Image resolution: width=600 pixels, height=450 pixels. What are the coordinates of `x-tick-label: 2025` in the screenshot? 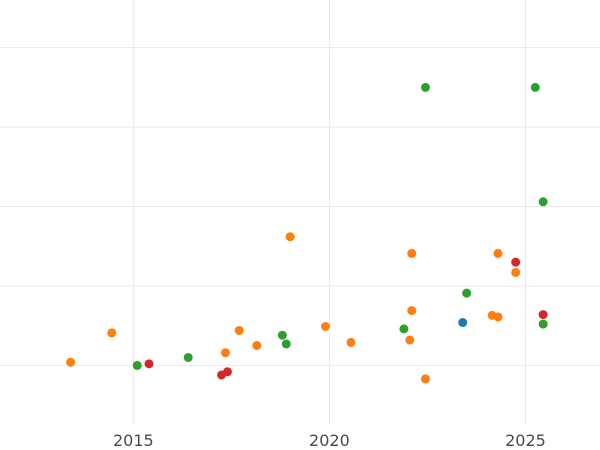 It's located at (525, 440).